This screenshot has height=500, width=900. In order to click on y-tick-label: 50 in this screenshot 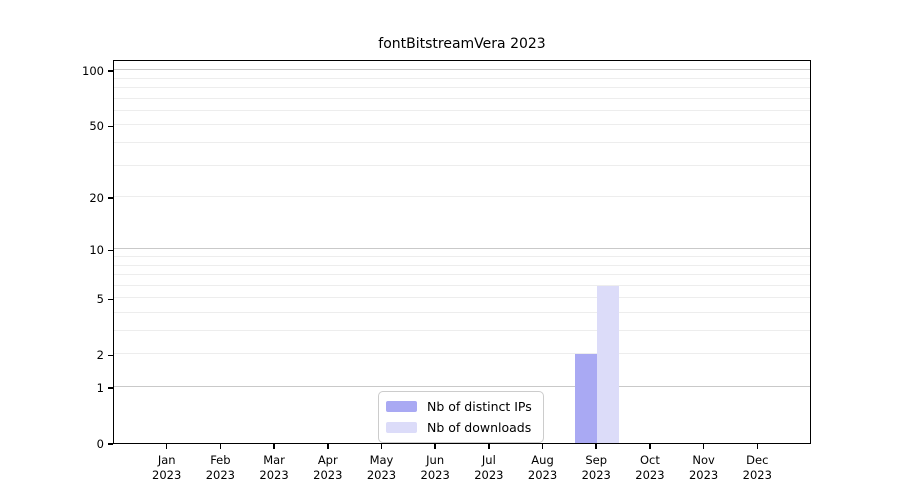, I will do `click(96, 126)`.